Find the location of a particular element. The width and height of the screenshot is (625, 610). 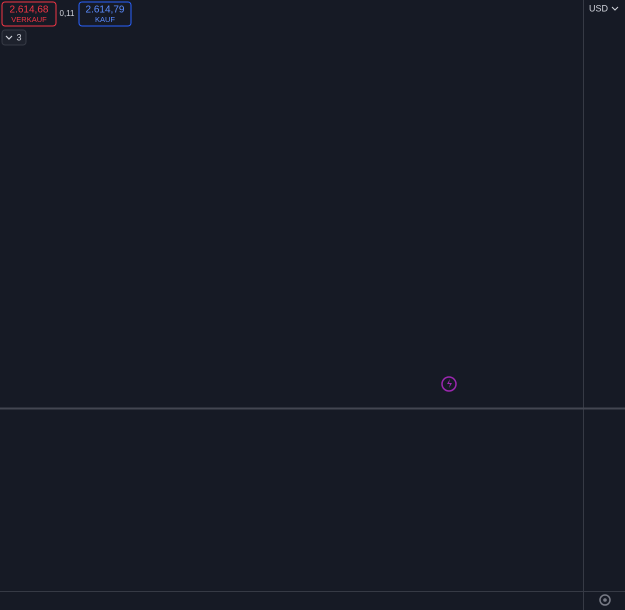

alert-circle is located at coordinates (449, 384).